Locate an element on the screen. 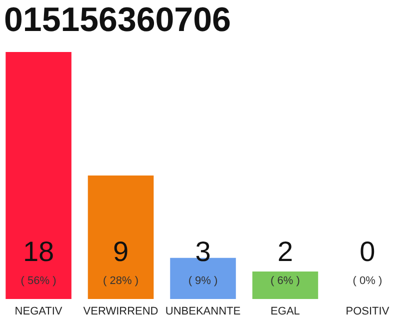 The width and height of the screenshot is (410, 320). x-tick-label: EGAL is located at coordinates (285, 312).